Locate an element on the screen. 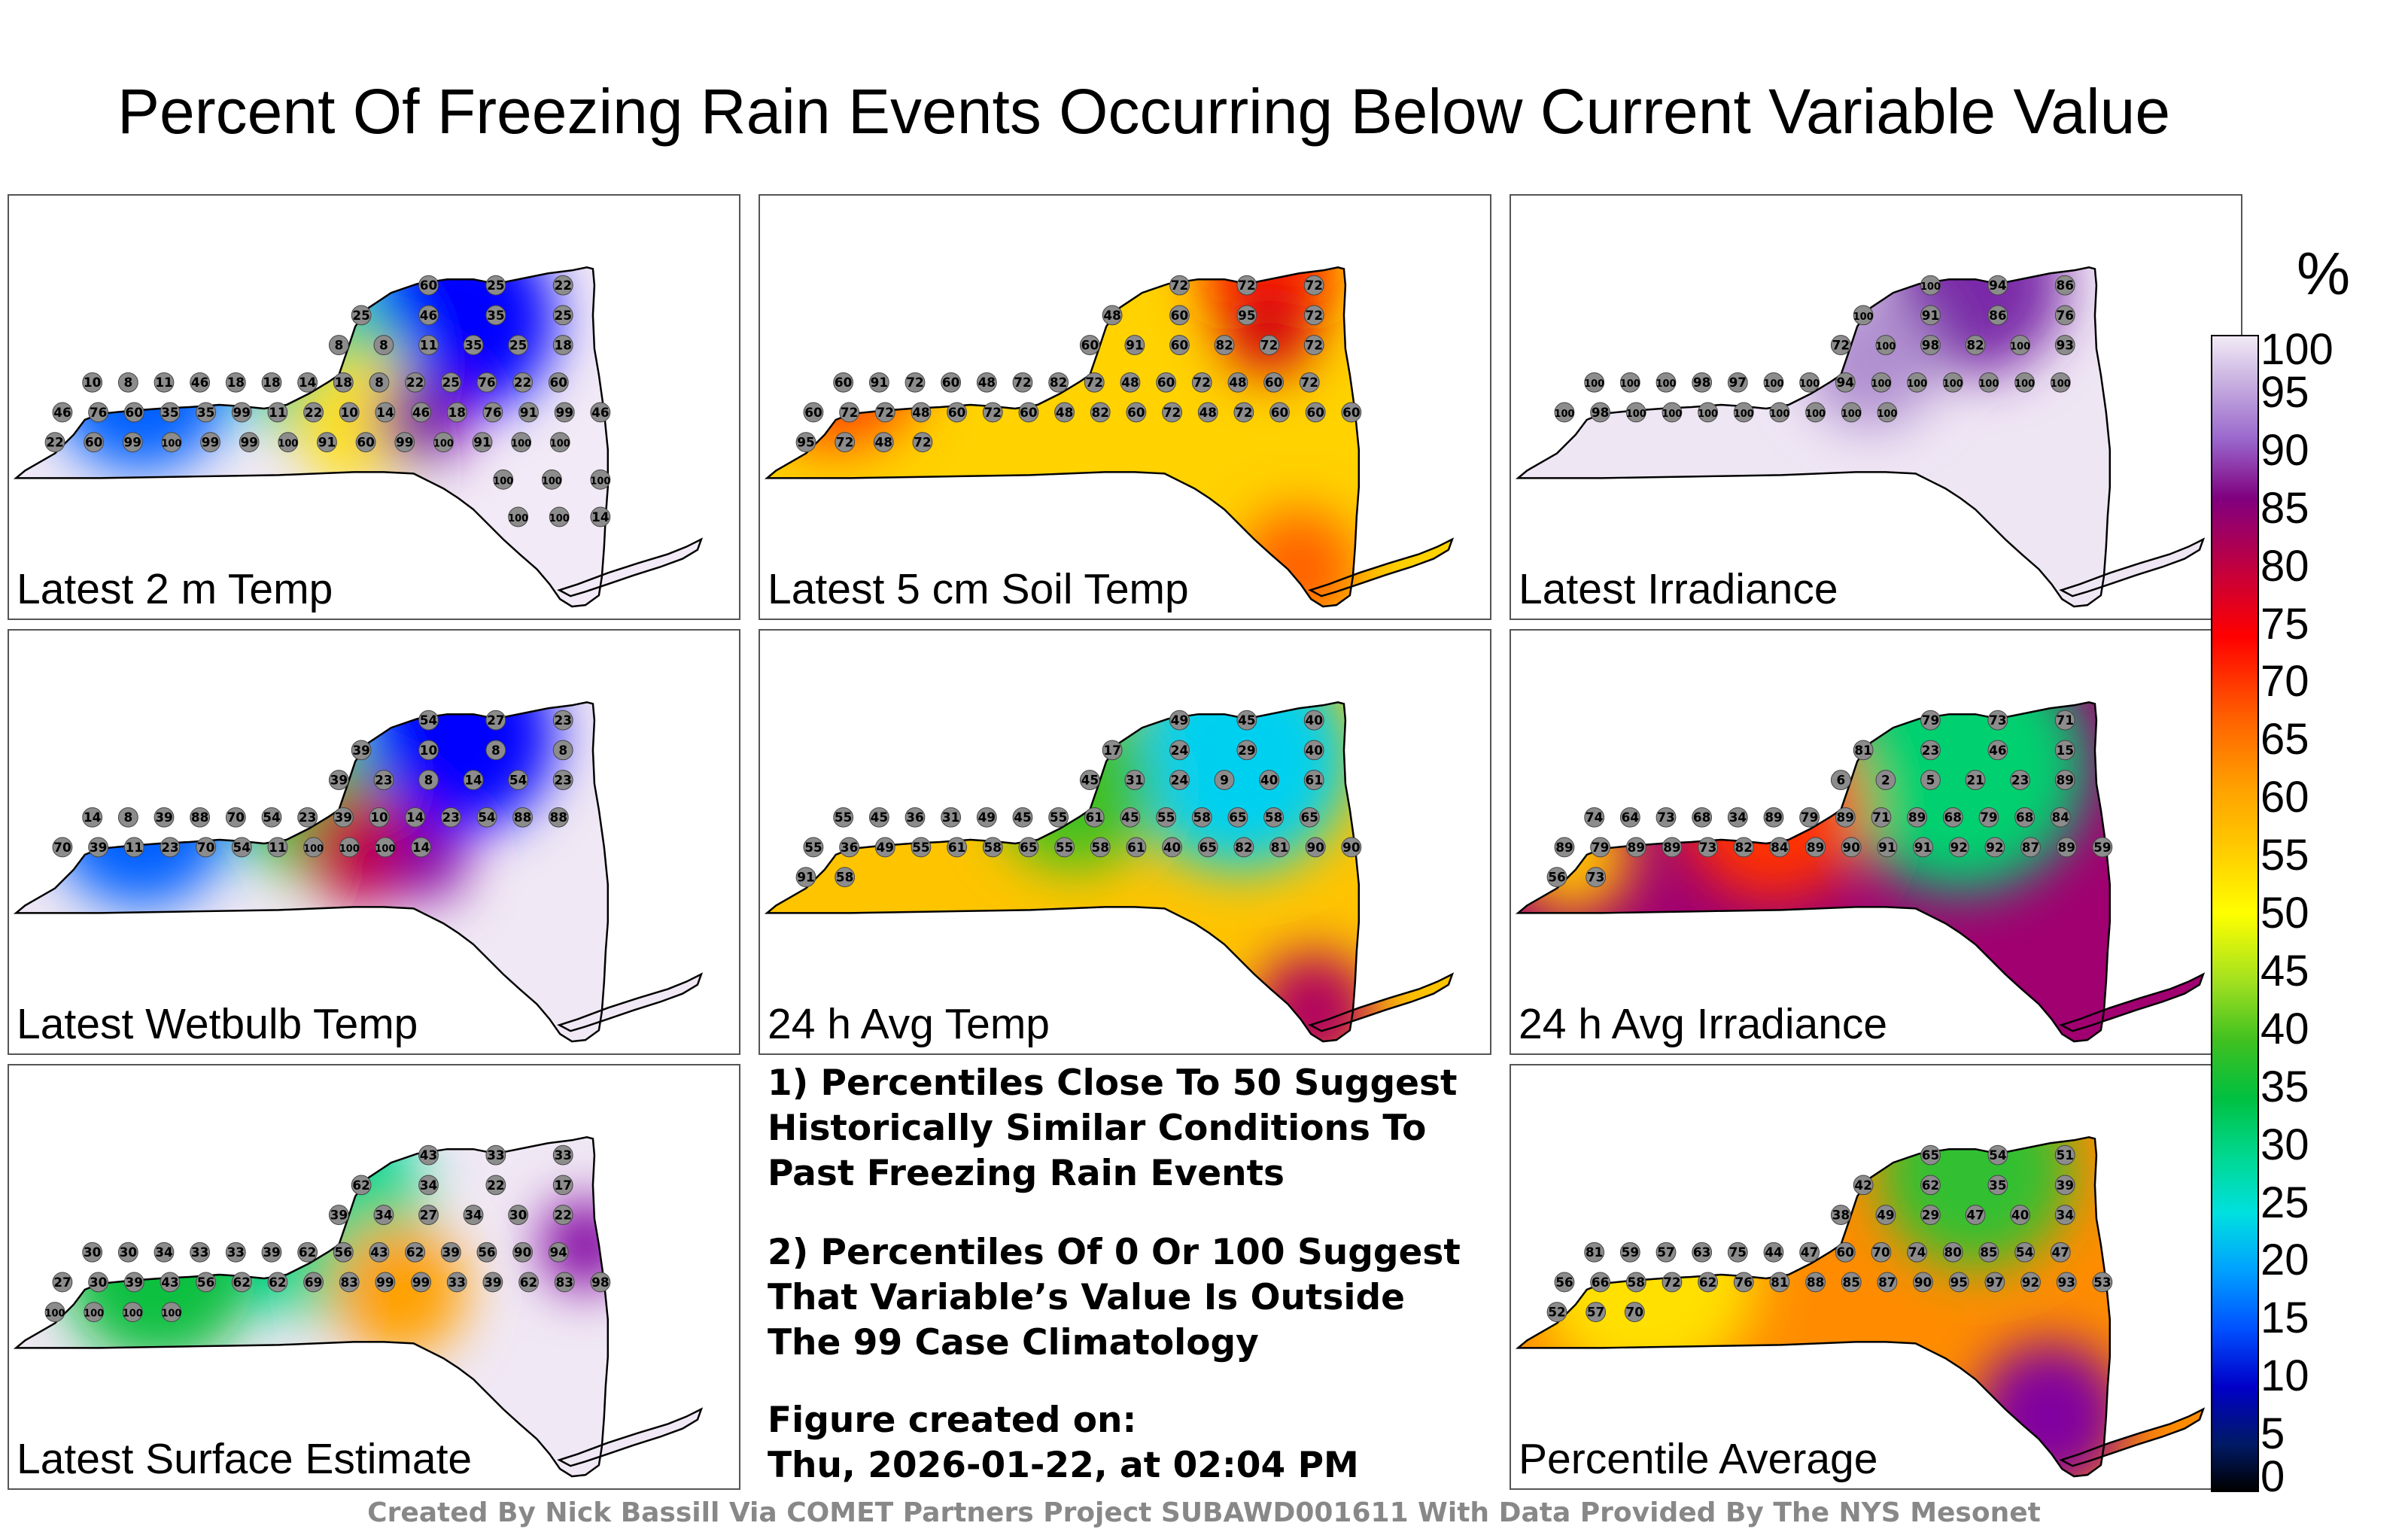  colorbar-tick-label: 95 is located at coordinates (2285, 392).